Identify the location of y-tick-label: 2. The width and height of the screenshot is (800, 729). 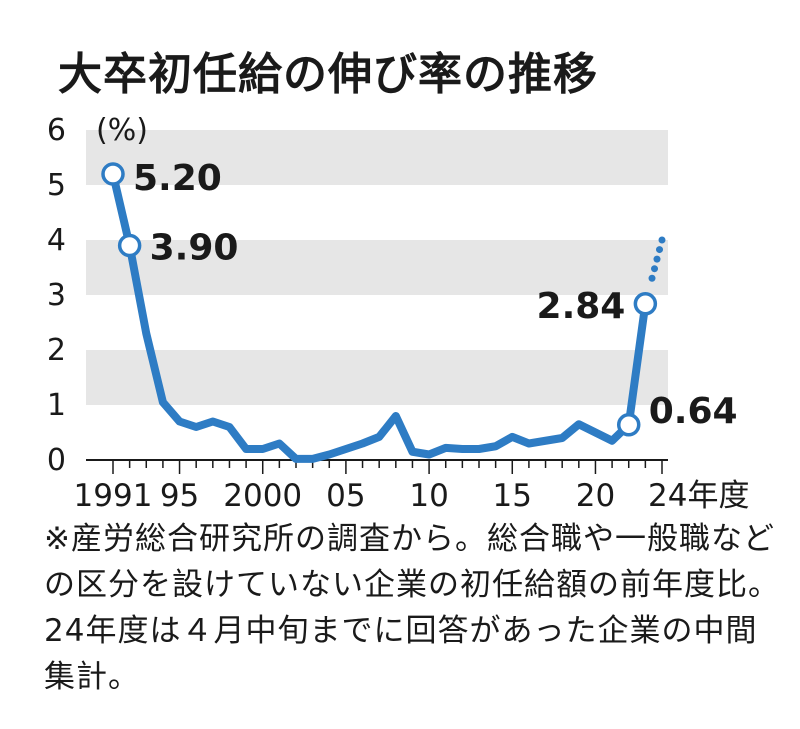
(56, 350).